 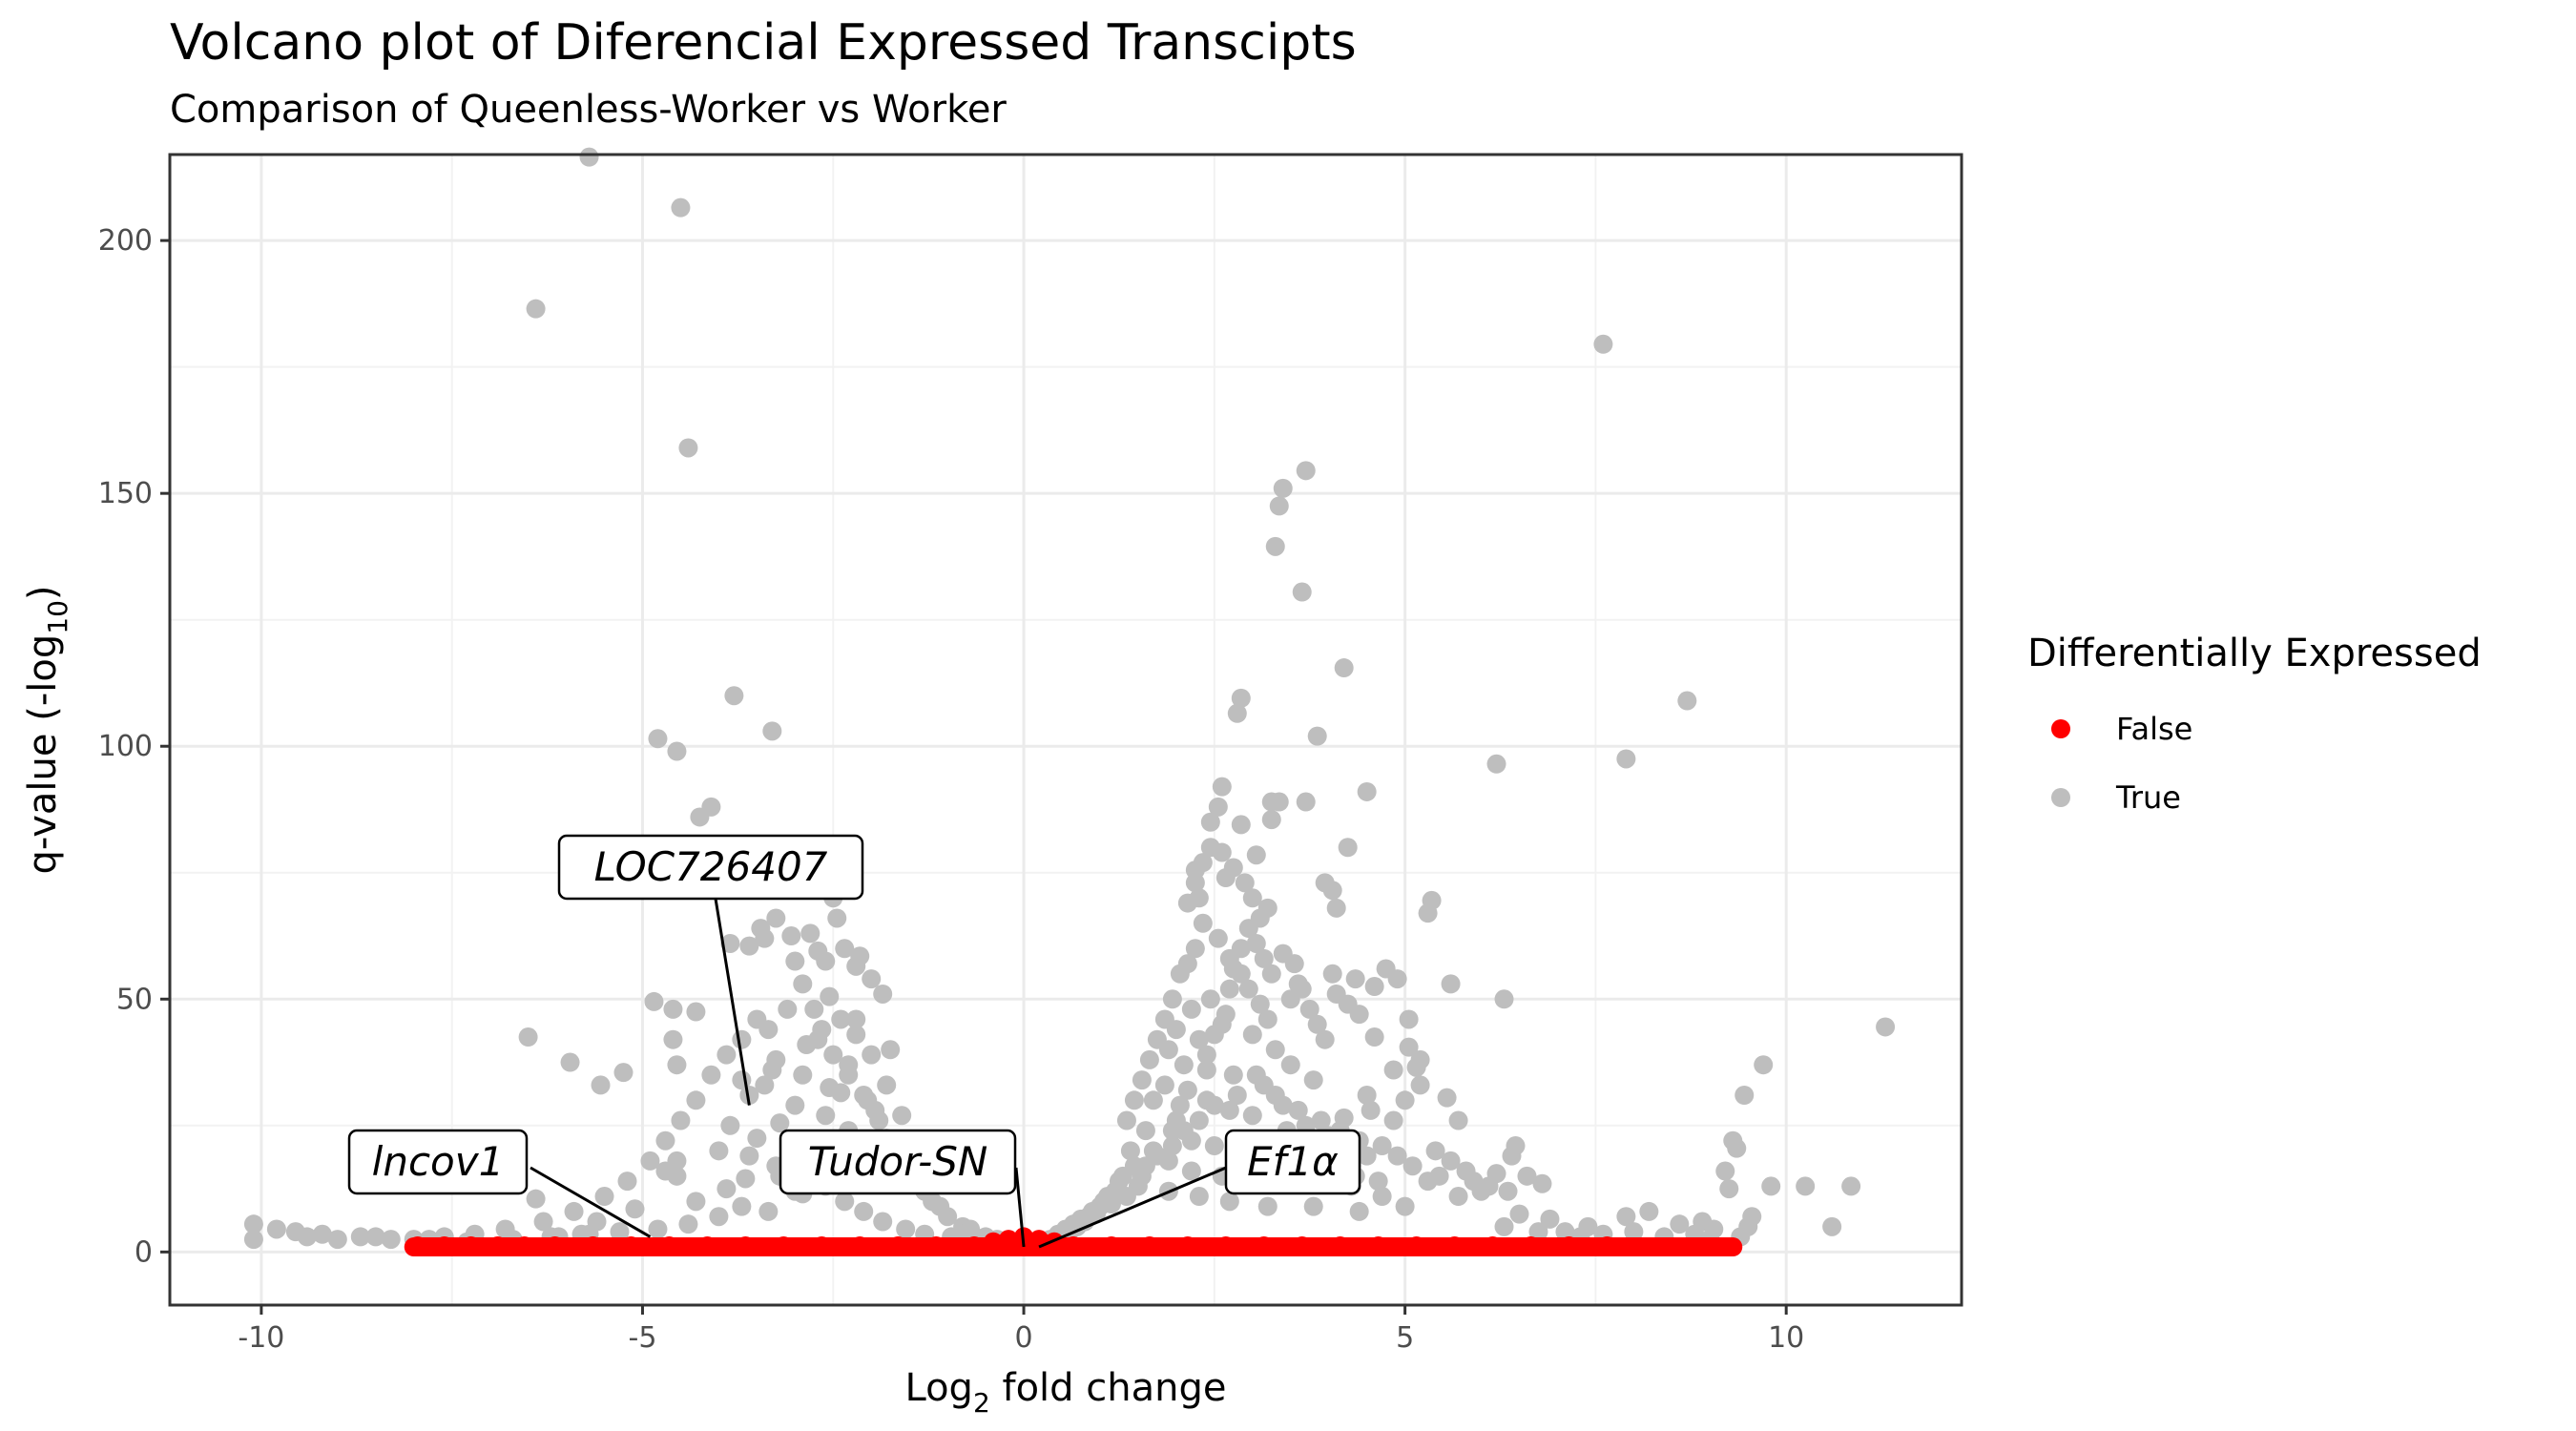 I want to click on x-tick-label: -5, so click(x=643, y=1338).